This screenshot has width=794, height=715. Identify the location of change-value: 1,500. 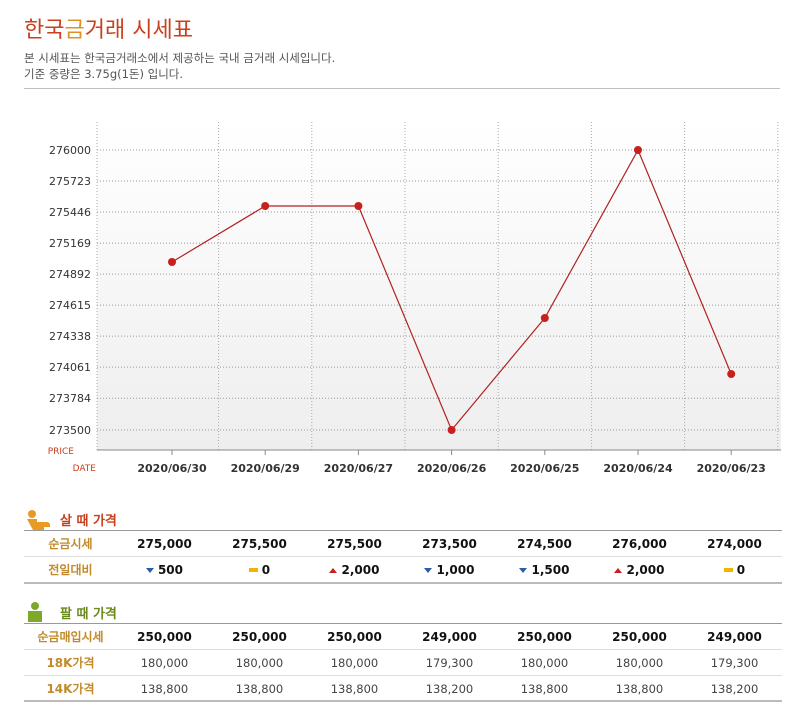
(550, 569).